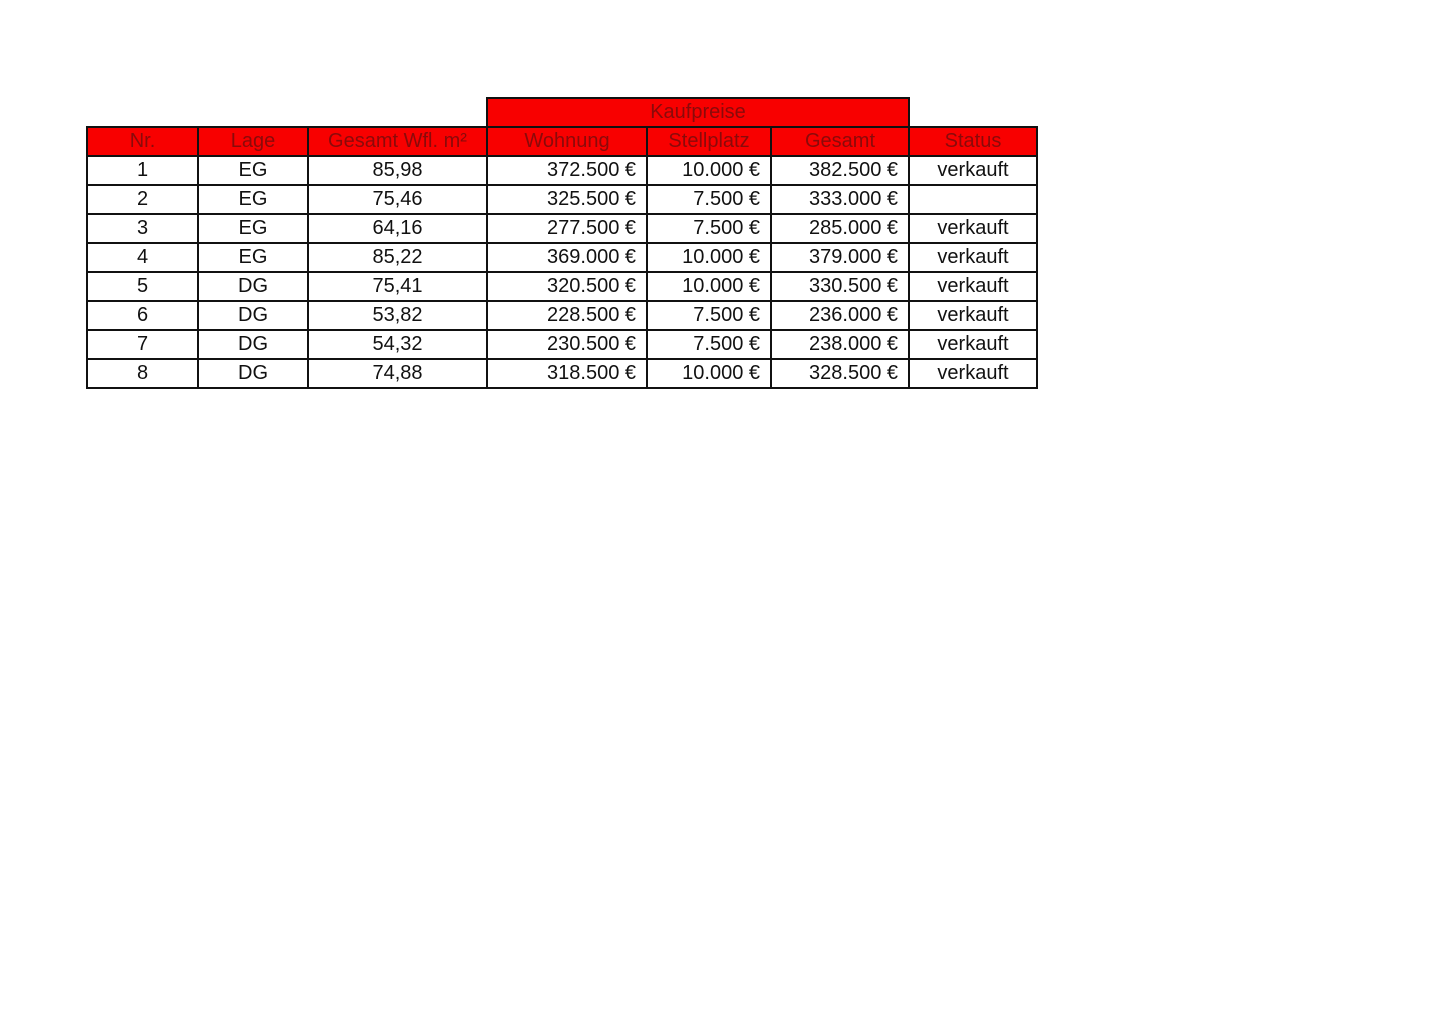 The height and width of the screenshot is (1018, 1440). What do you see at coordinates (840, 315) in the screenshot?
I see `cell-gesamt: 236.000 €` at bounding box center [840, 315].